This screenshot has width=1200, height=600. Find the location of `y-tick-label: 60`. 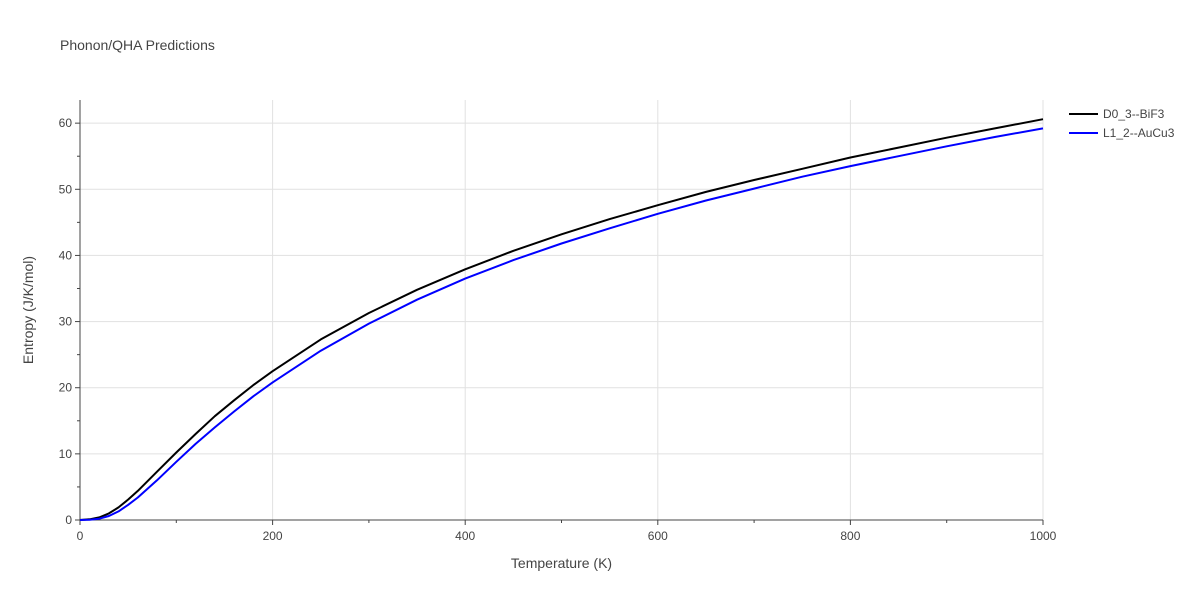

y-tick-label: 60 is located at coordinates (66, 123).